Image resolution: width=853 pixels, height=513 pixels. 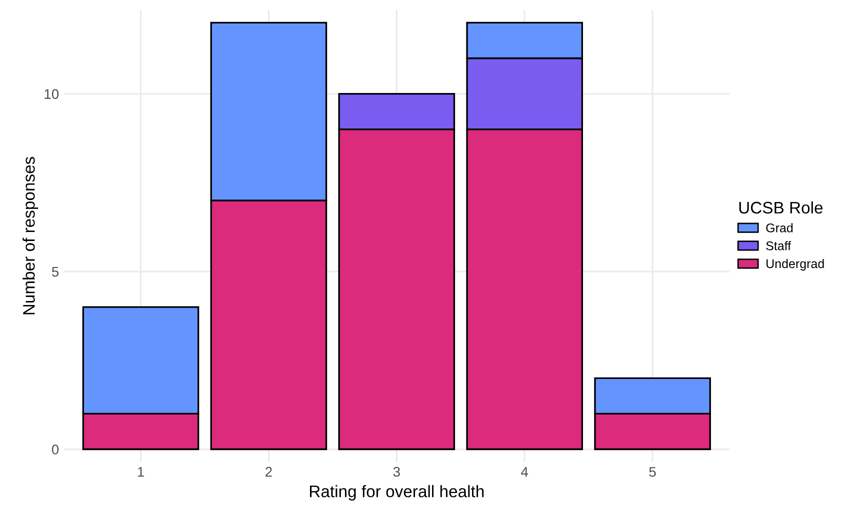 What do you see at coordinates (795, 264) in the screenshot?
I see `legend-label: Undergrad` at bounding box center [795, 264].